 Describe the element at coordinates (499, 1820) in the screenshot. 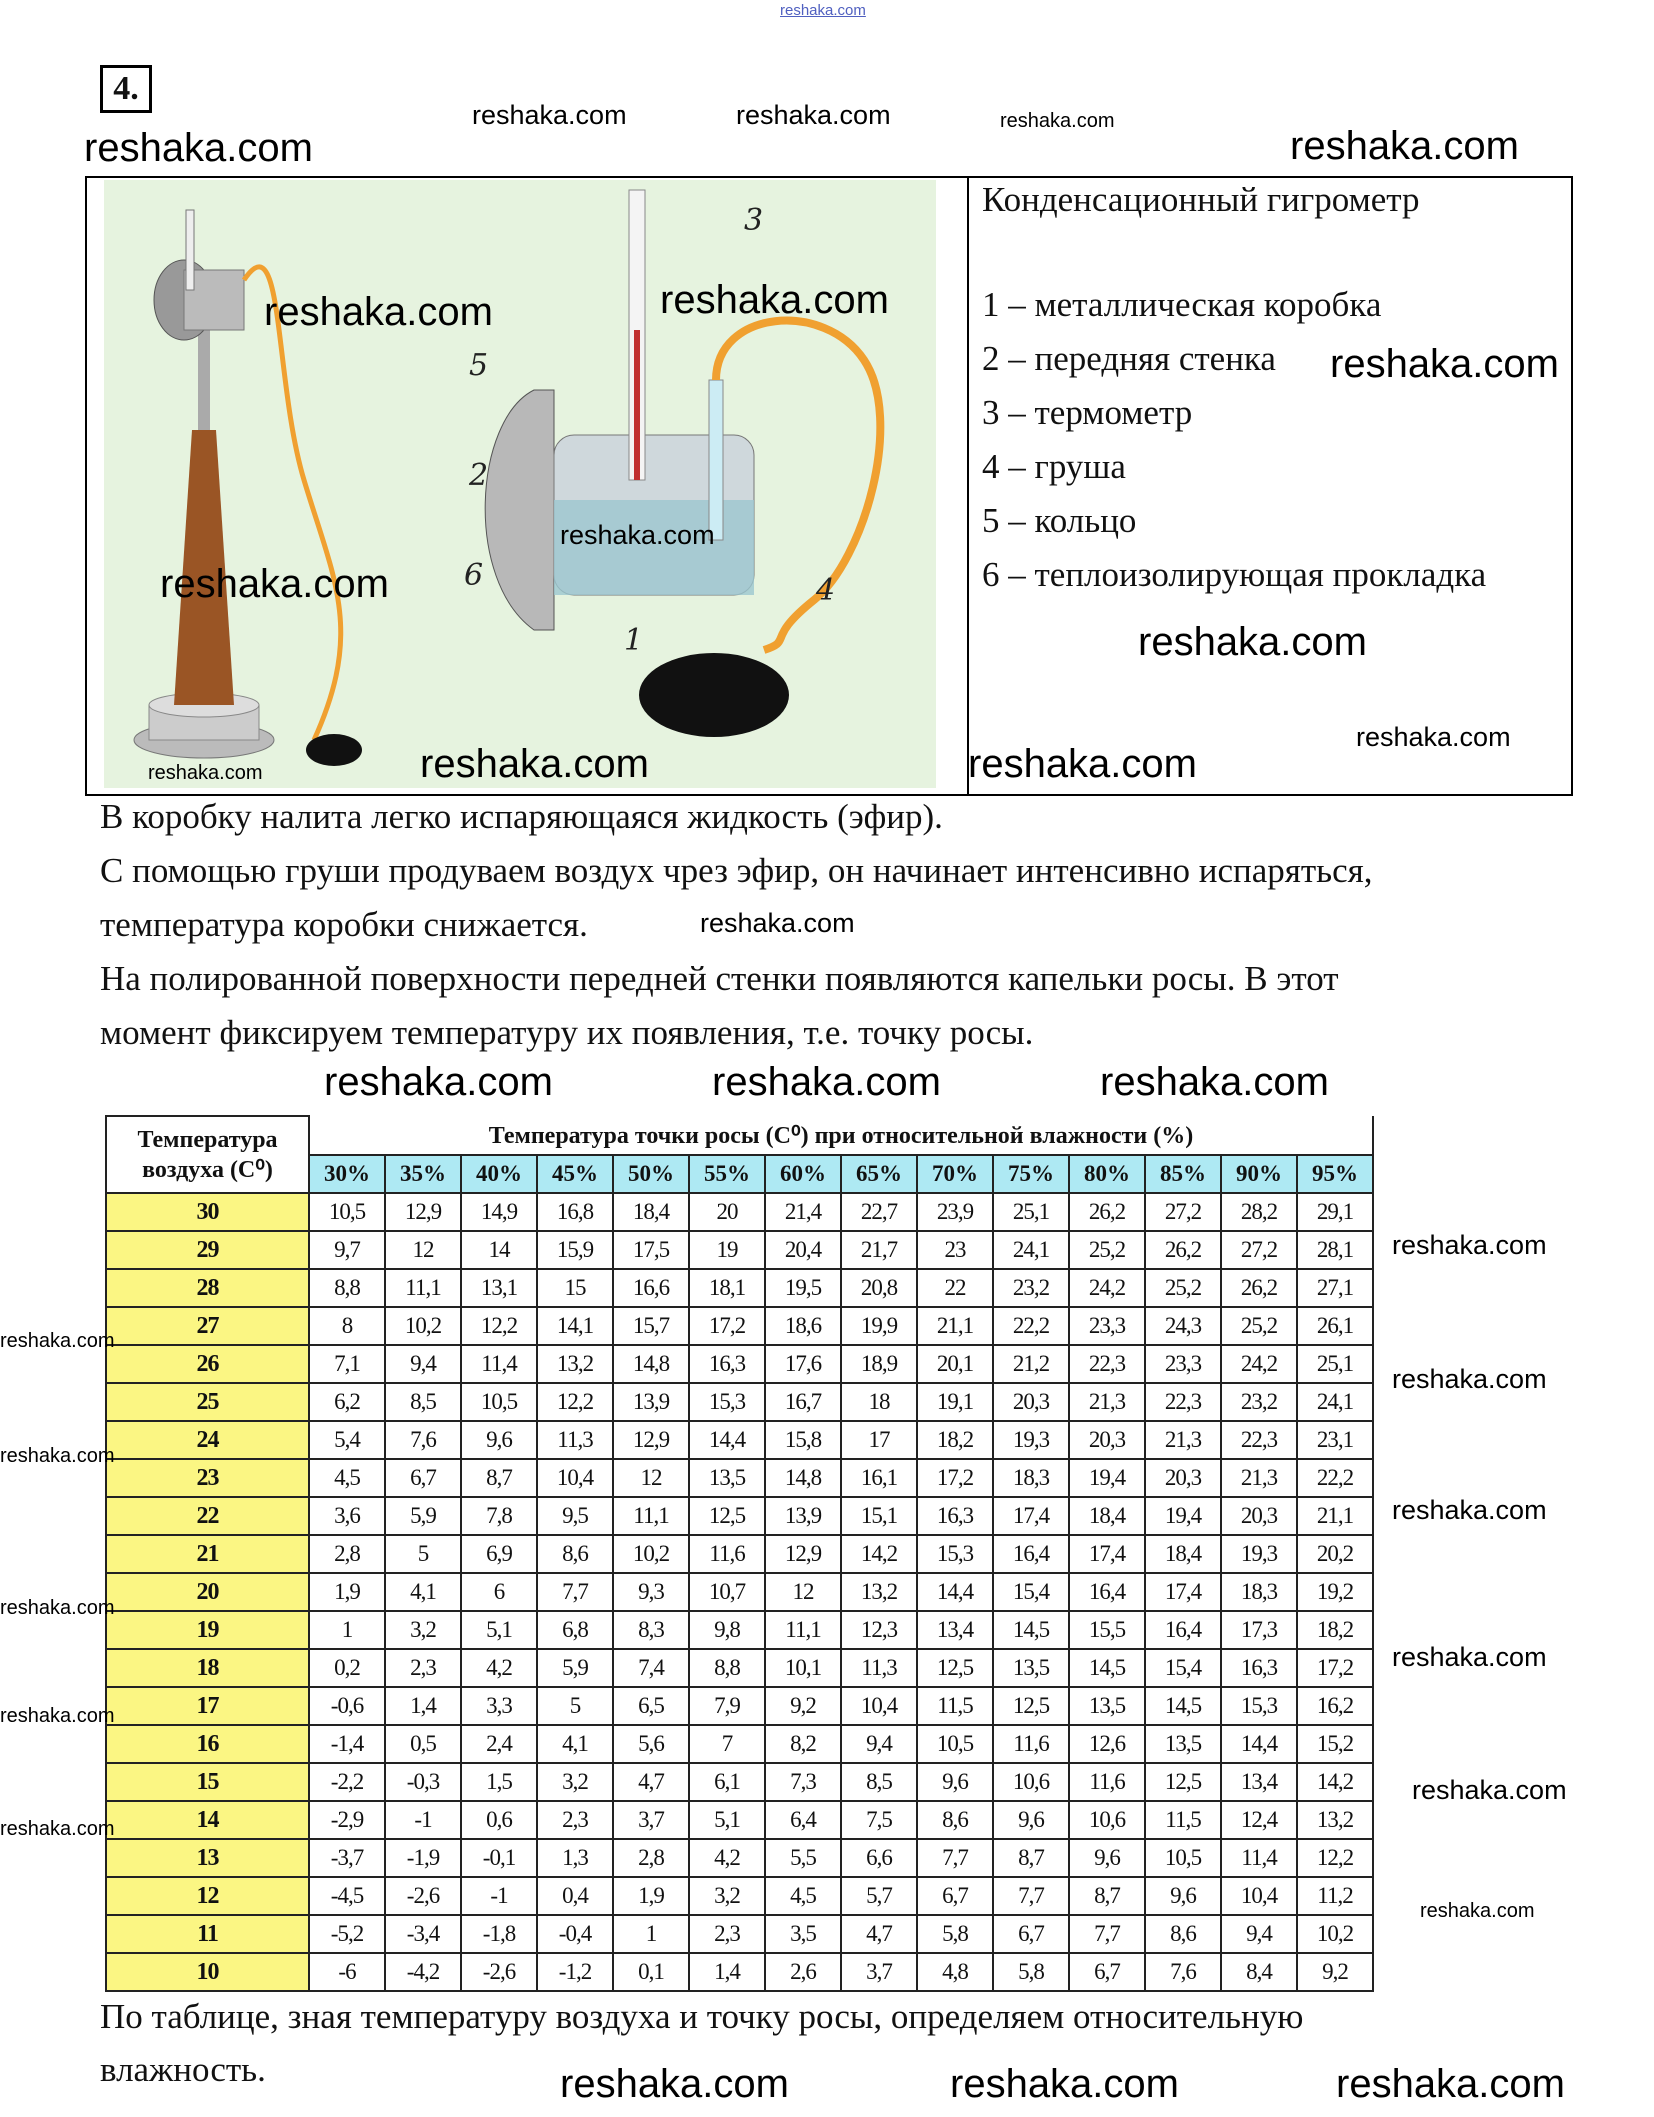

I see `dew-point-cell: 0,6` at that location.